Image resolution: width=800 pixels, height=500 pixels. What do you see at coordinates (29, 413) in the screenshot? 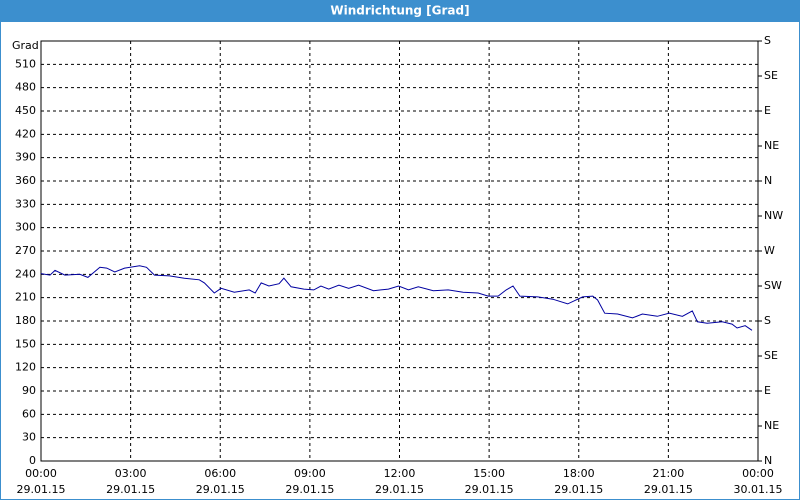
I see `y-tick-label: 60` at bounding box center [29, 413].